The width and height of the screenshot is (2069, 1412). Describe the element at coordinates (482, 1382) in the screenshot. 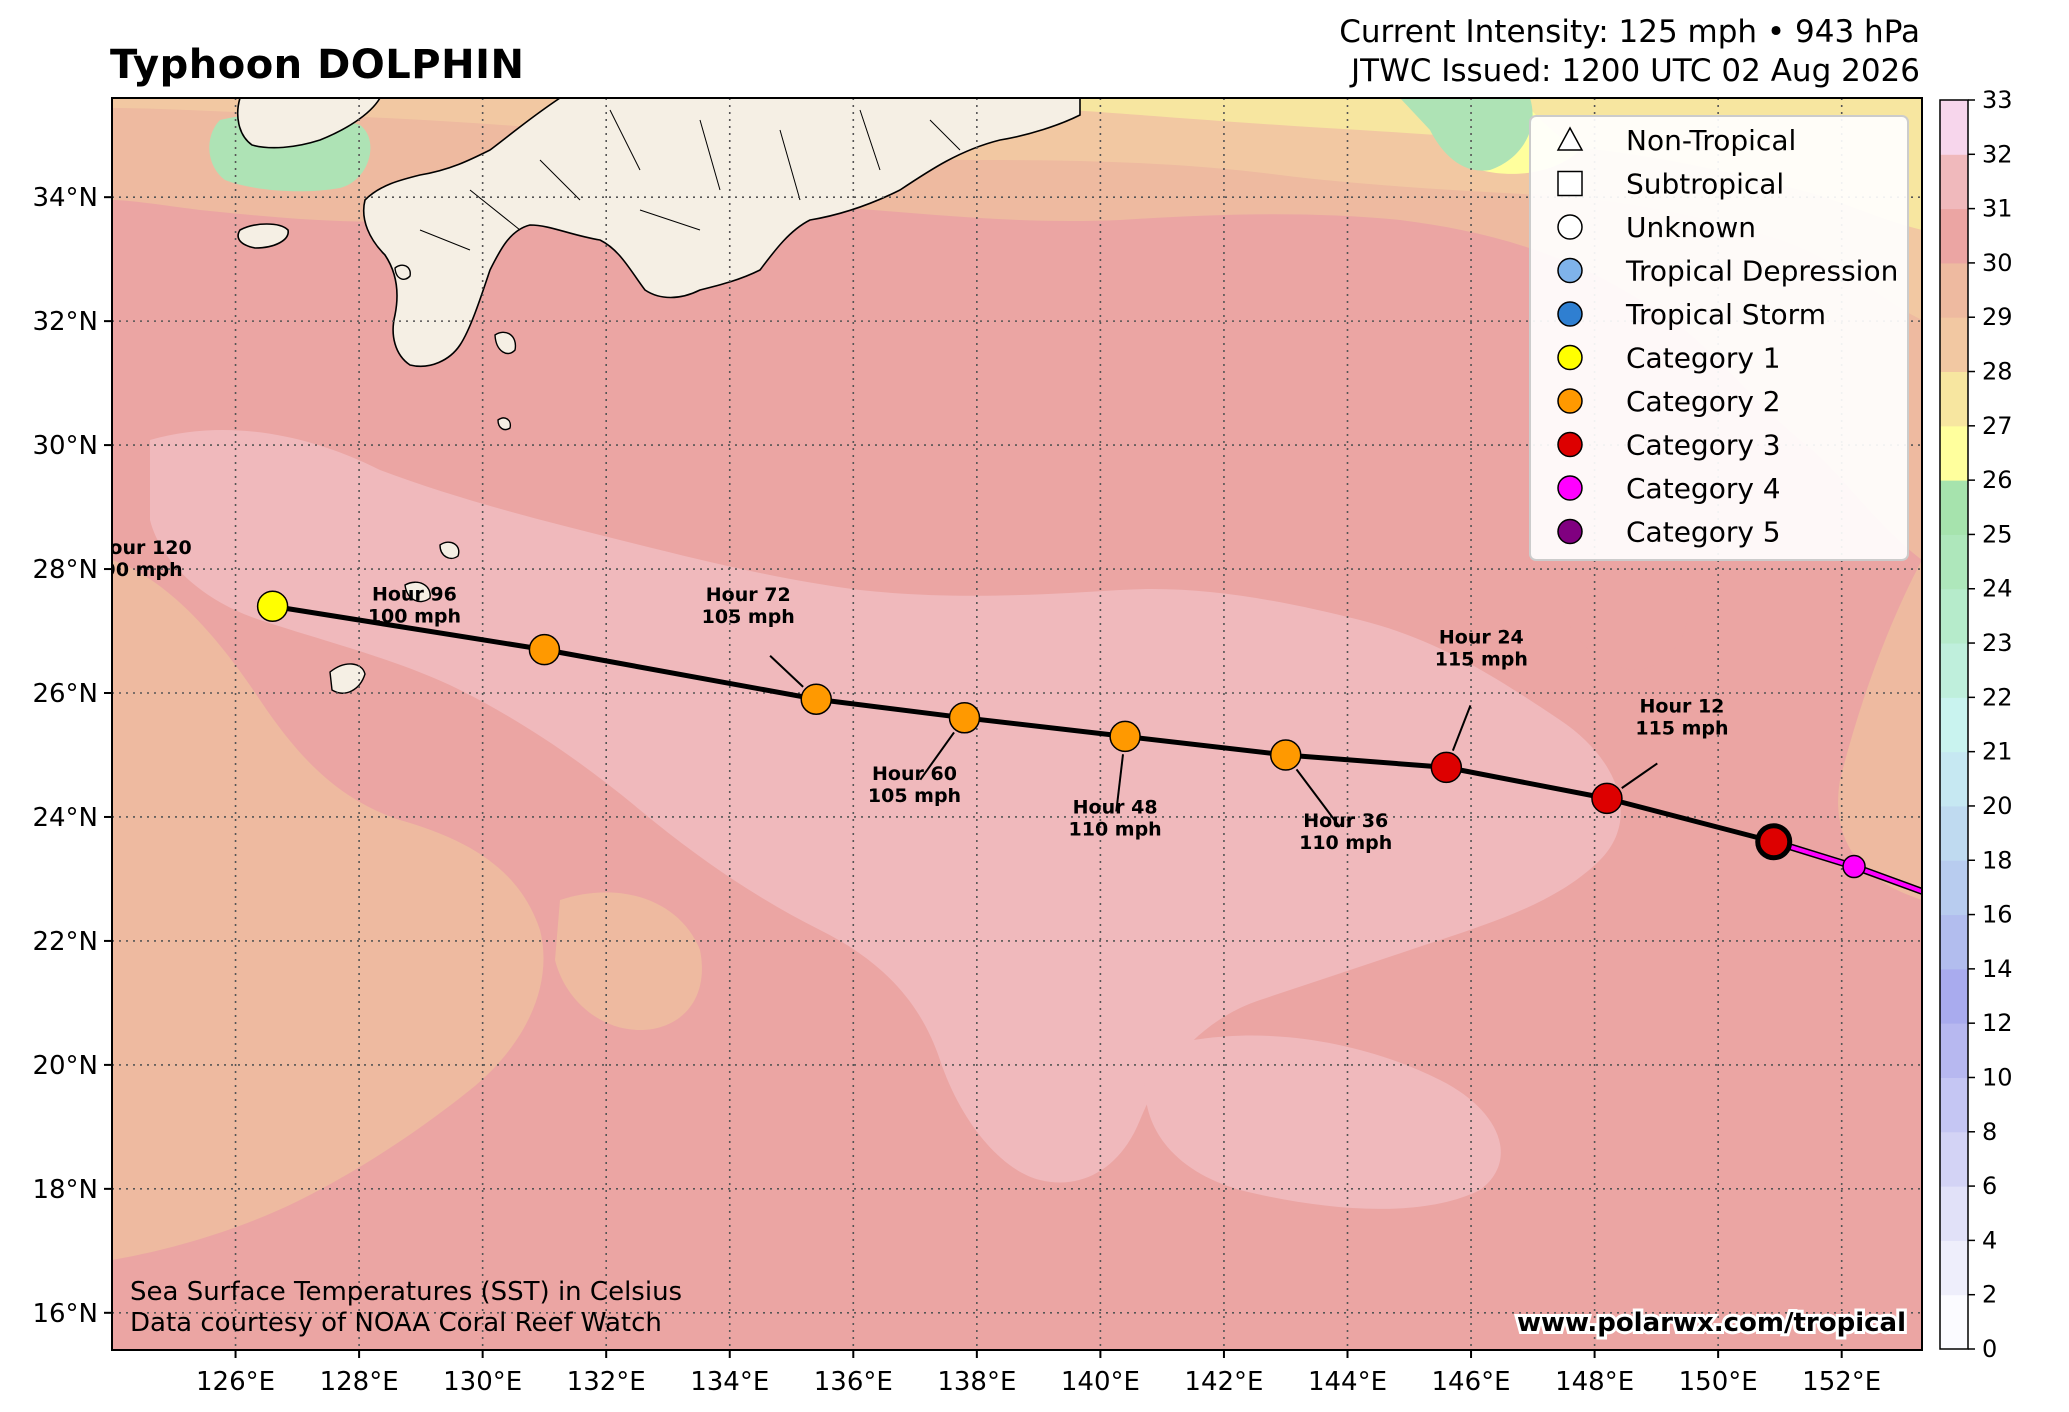

I see `lon-tick-label: 130°E` at that location.